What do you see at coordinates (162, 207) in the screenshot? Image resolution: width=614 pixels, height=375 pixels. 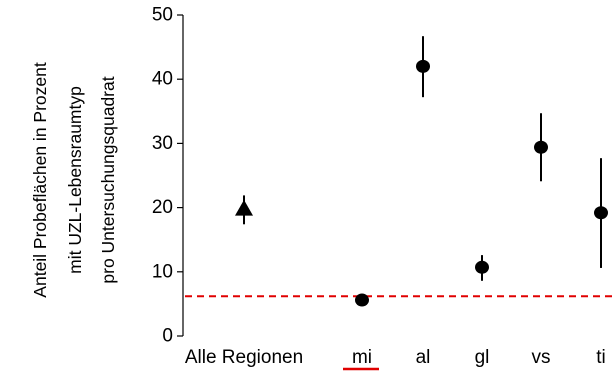 I see `y-tick-label: 20` at bounding box center [162, 207].